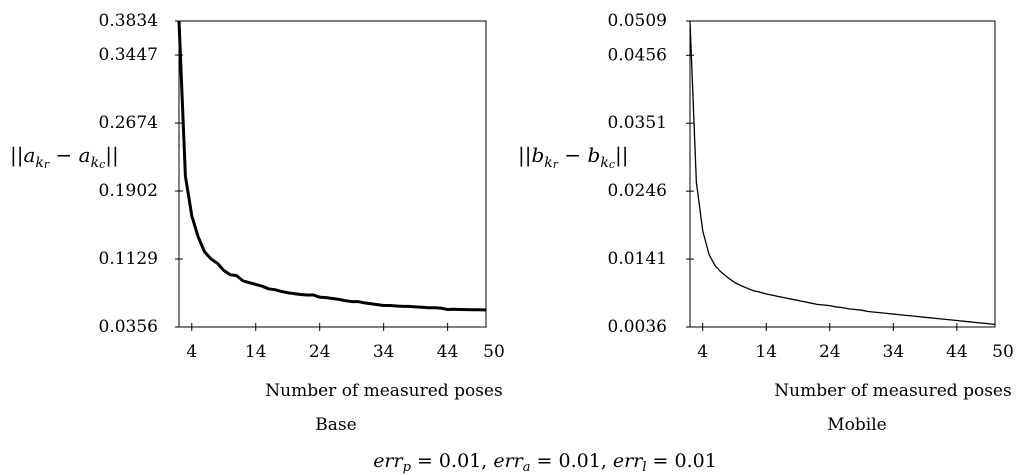  Describe the element at coordinates (128, 259) in the screenshot. I see `y-tick-label: 0.1129` at that location.